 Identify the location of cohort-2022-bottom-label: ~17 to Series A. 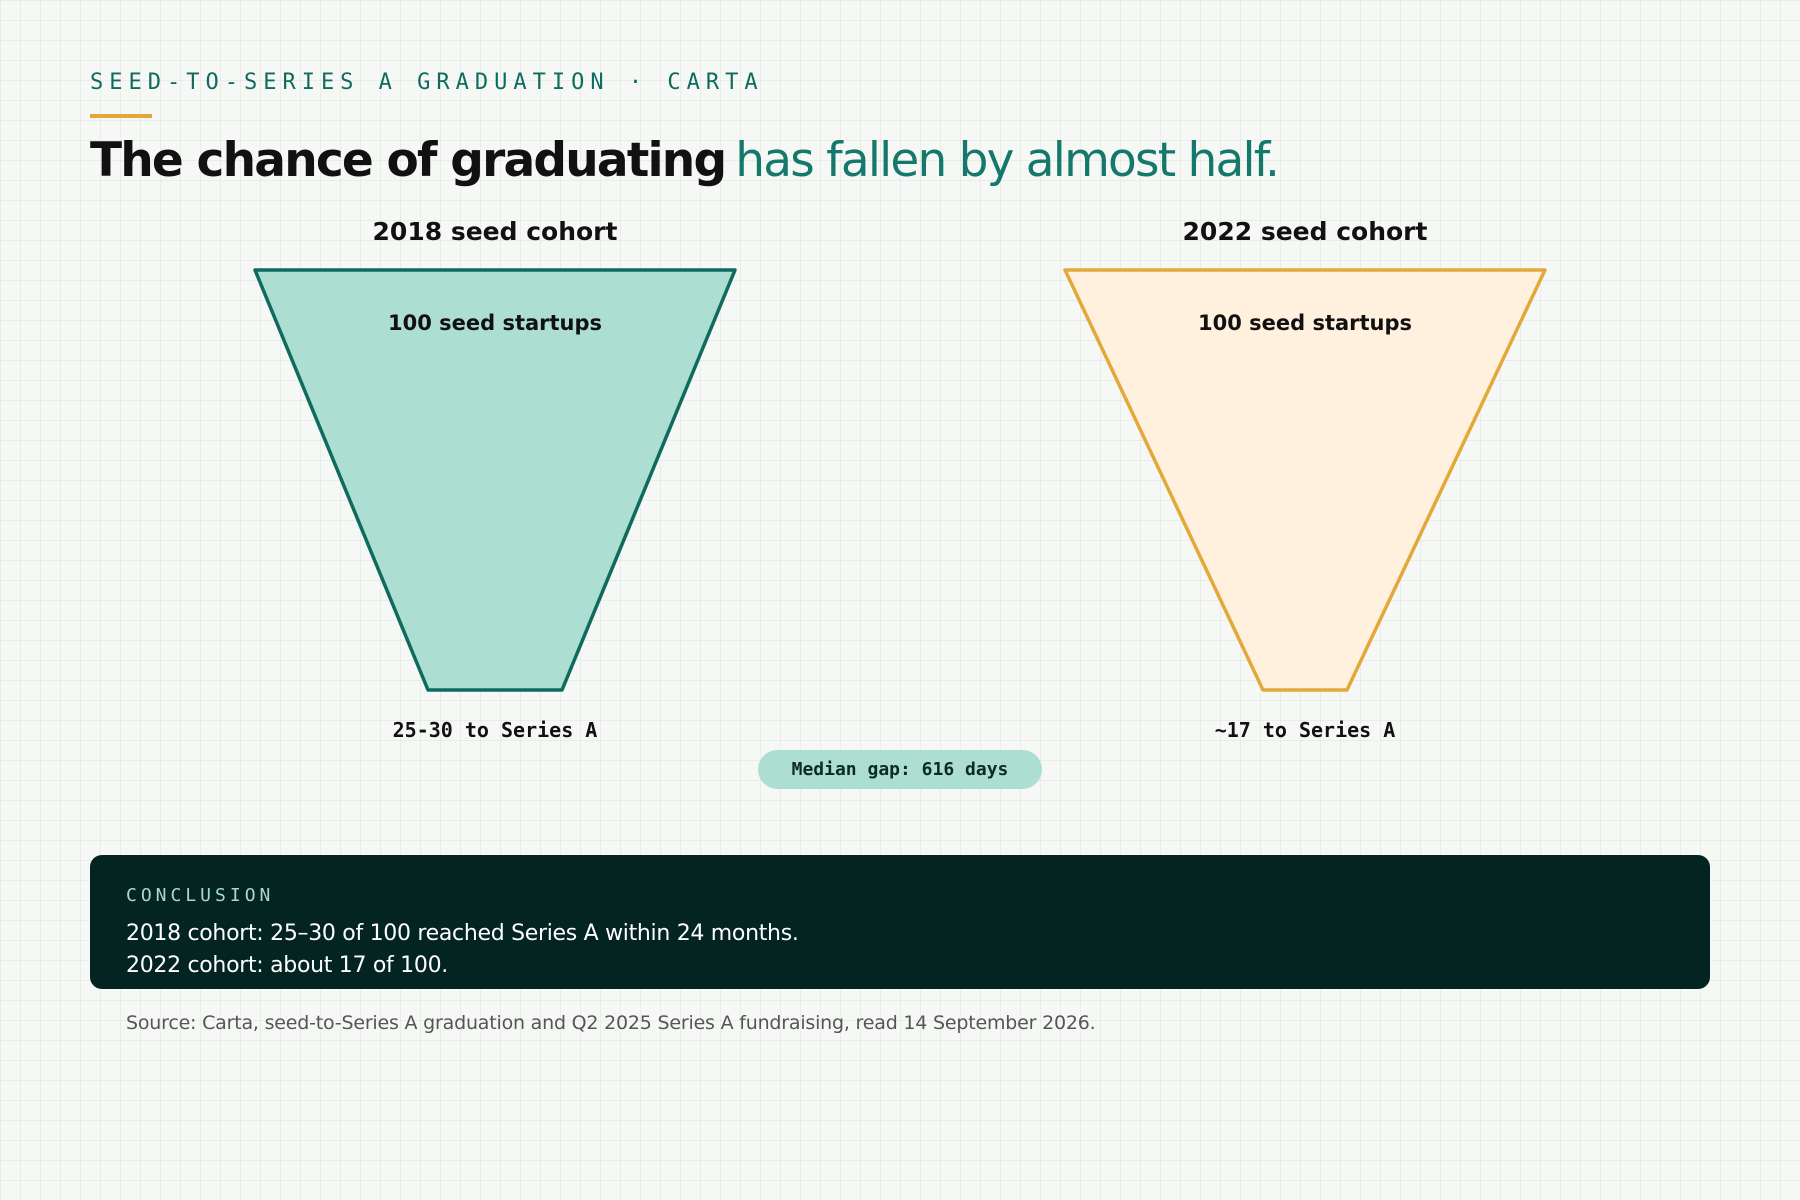
(1305, 730).